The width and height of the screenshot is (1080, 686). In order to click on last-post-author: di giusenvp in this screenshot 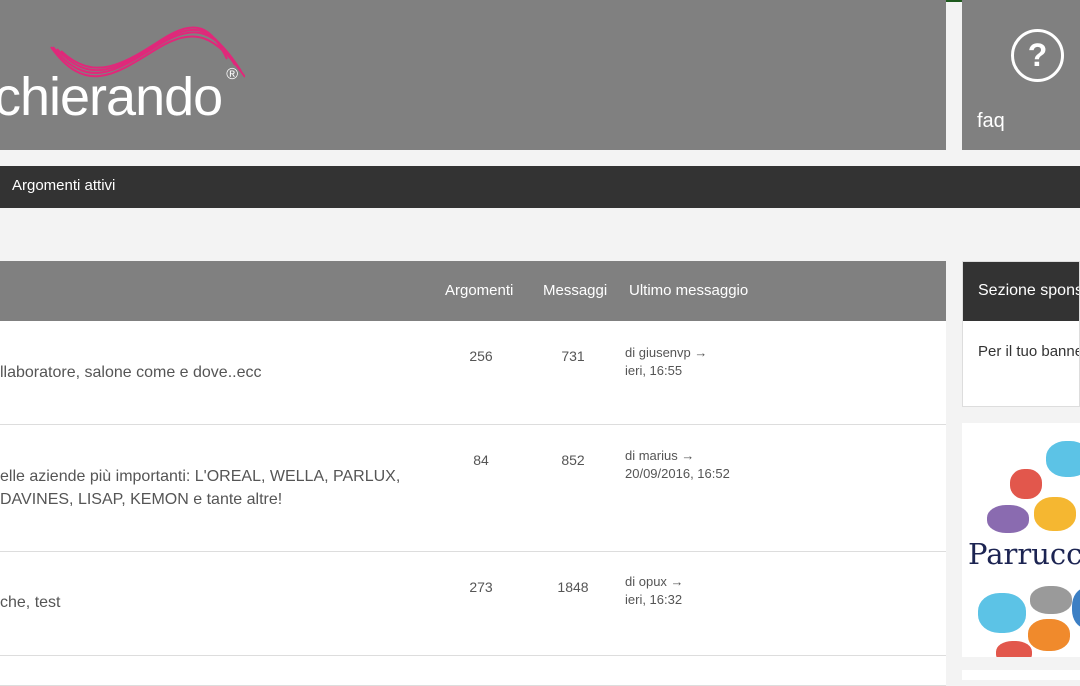, I will do `click(658, 352)`.